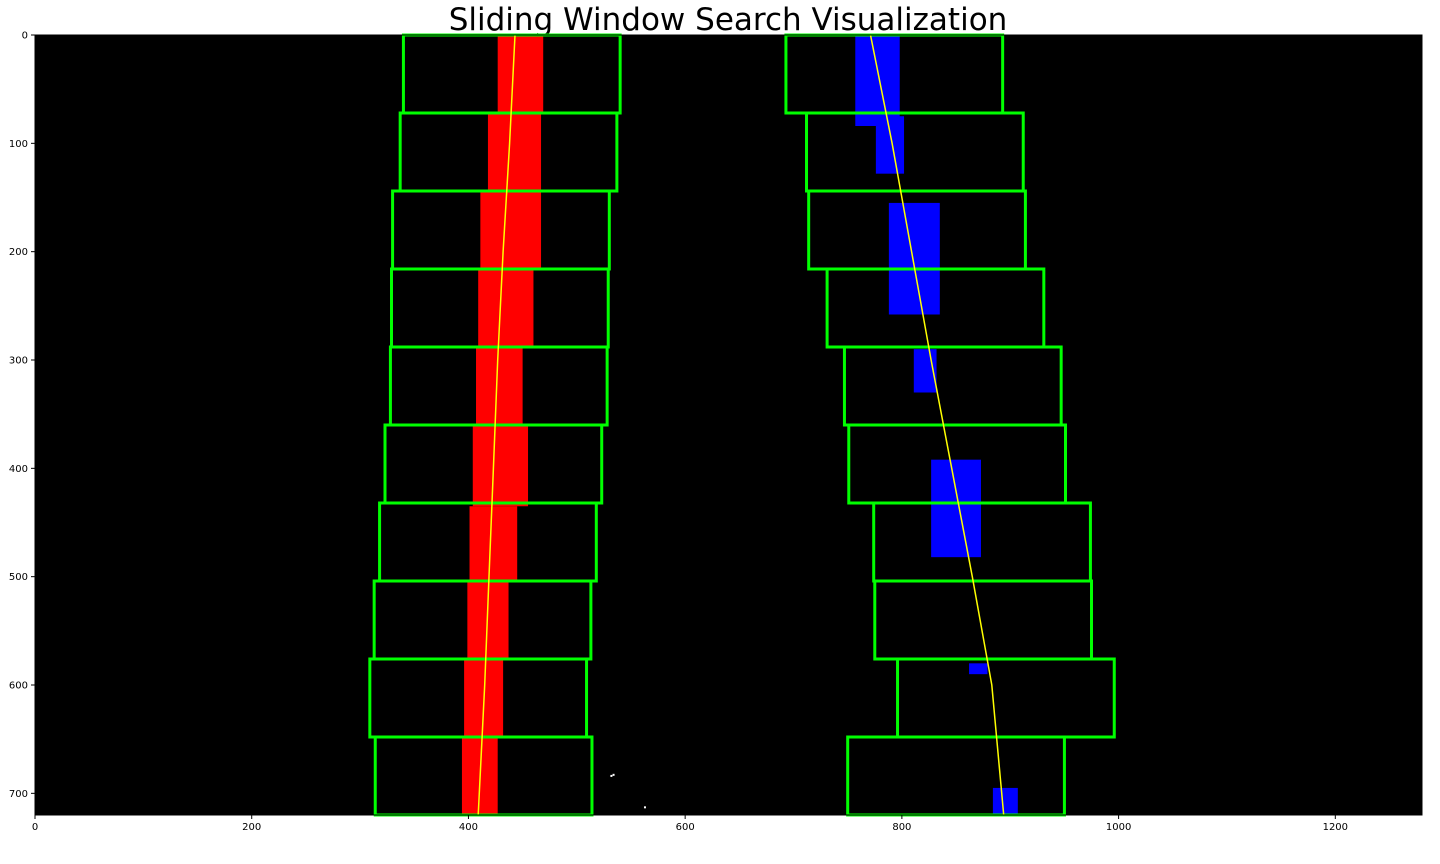 The width and height of the screenshot is (1440, 864). Describe the element at coordinates (1118, 827) in the screenshot. I see `x-tick-label: 1000` at that location.